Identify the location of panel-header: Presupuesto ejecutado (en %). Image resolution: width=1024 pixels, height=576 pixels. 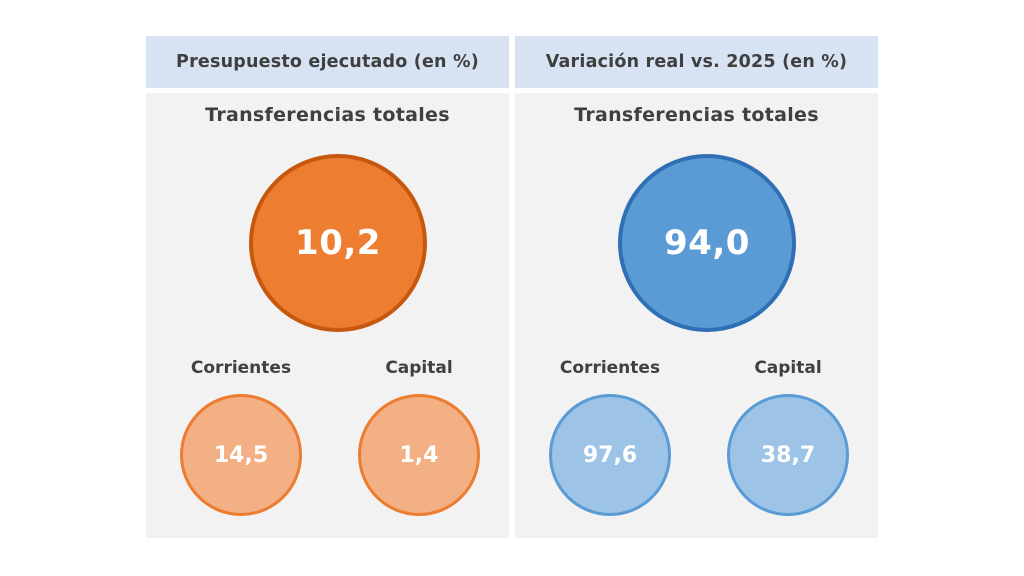
(327, 62).